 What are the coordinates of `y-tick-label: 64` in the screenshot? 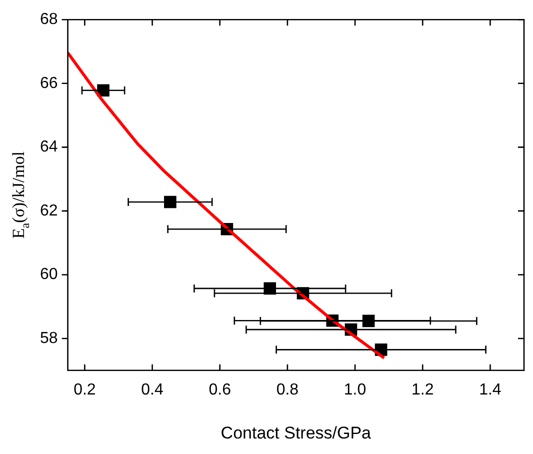 It's located at (49, 147).